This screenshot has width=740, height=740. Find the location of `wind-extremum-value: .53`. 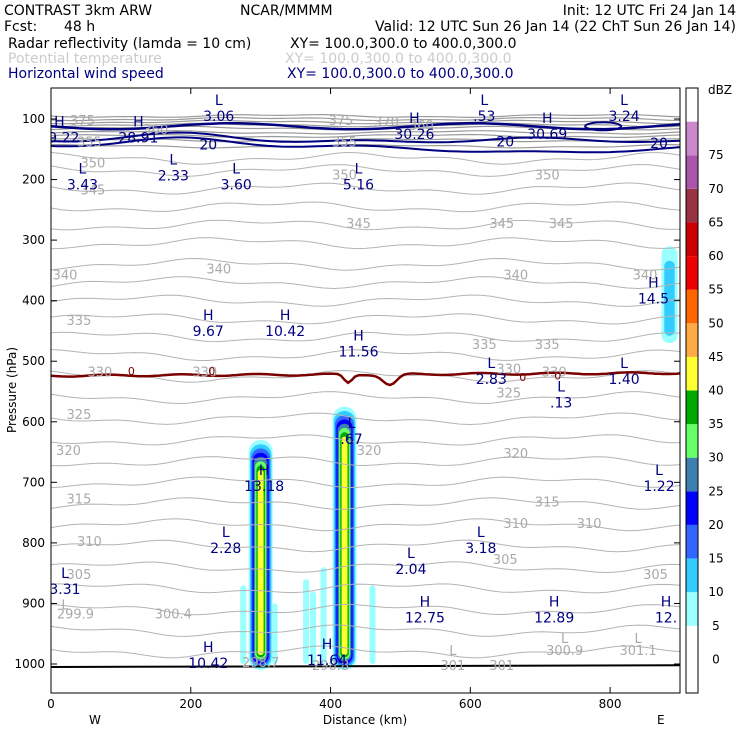

wind-extremum-value: .53 is located at coordinates (484, 117).